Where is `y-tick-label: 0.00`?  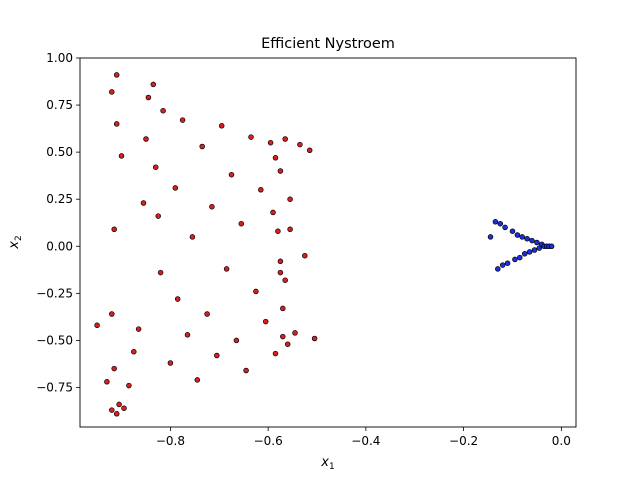
y-tick-label: 0.00 is located at coordinates (59, 246).